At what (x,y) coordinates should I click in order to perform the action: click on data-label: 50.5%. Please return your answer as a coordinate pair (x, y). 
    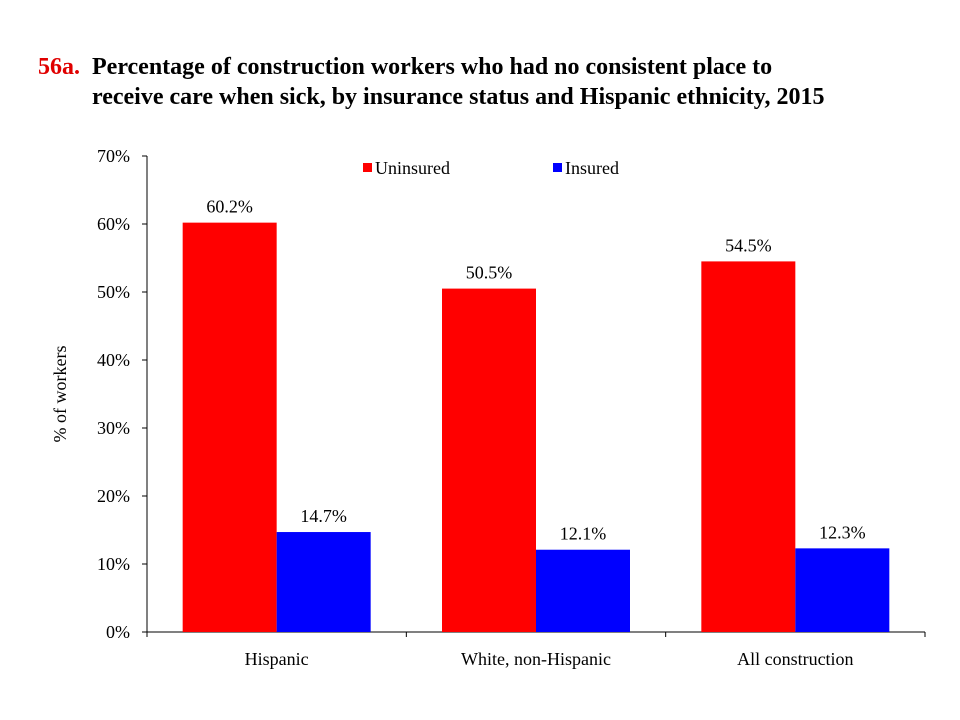
    Looking at the image, I should click on (489, 273).